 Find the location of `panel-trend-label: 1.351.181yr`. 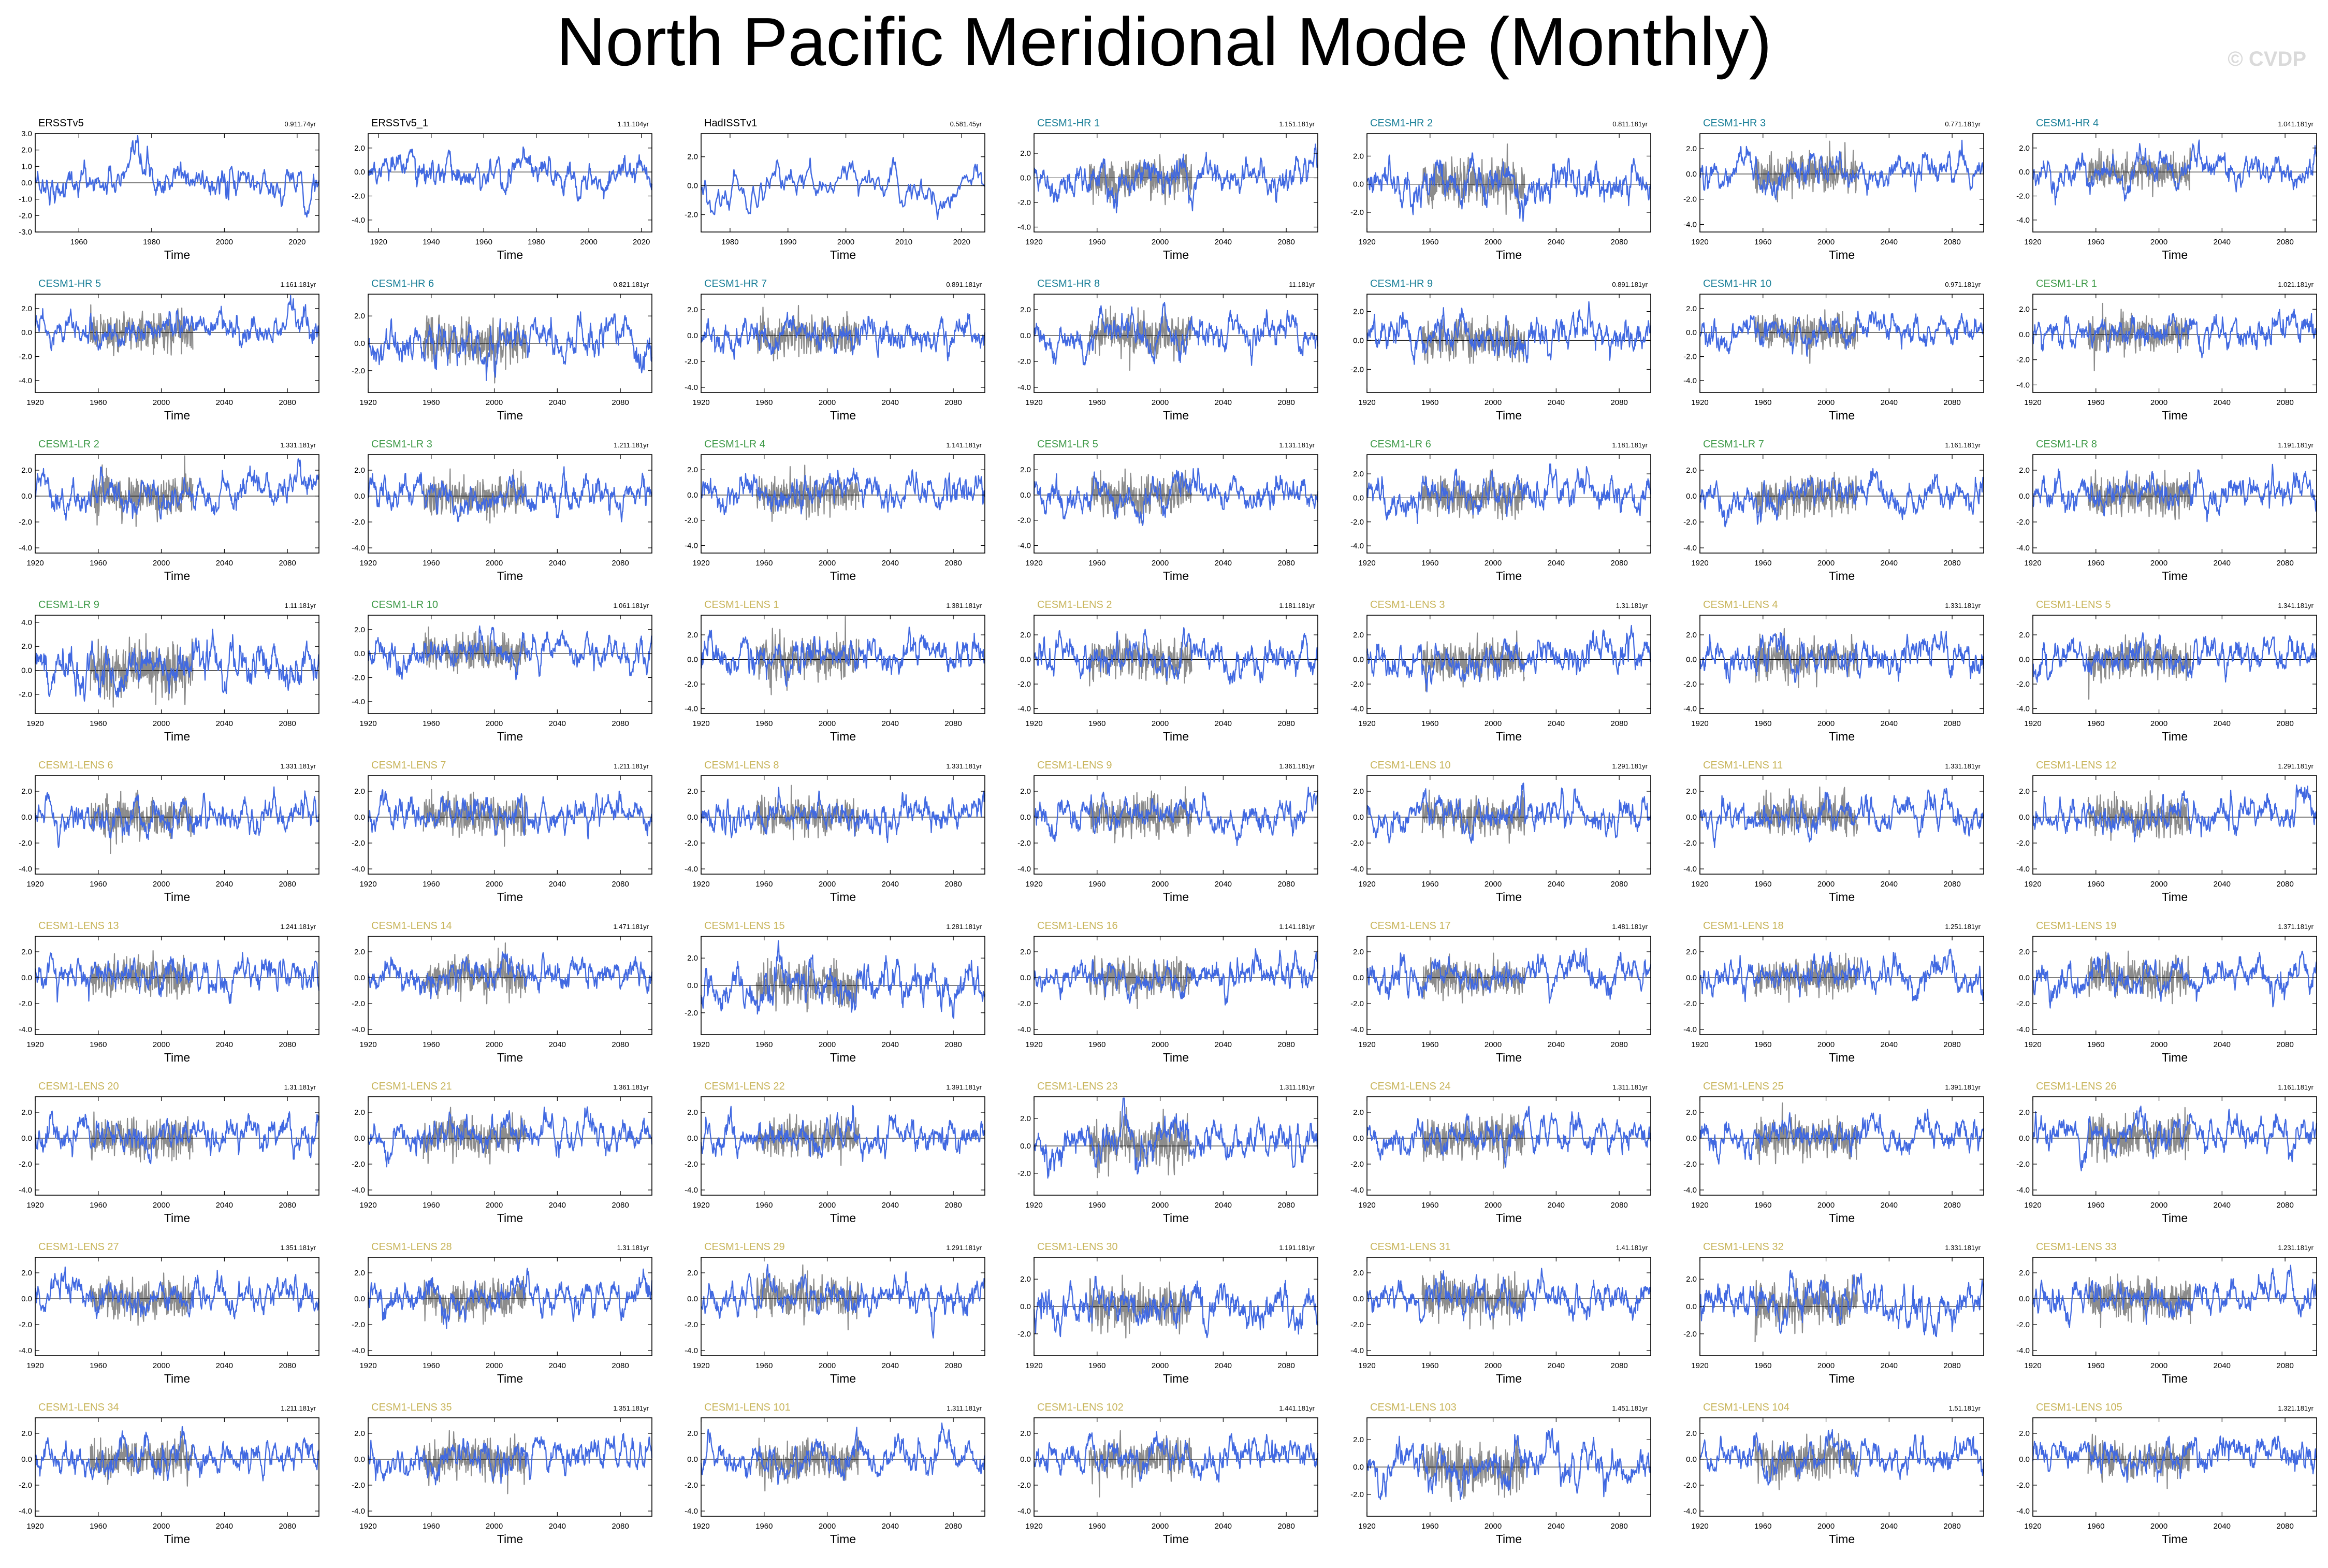

panel-trend-label: 1.351.181yr is located at coordinates (631, 1408).